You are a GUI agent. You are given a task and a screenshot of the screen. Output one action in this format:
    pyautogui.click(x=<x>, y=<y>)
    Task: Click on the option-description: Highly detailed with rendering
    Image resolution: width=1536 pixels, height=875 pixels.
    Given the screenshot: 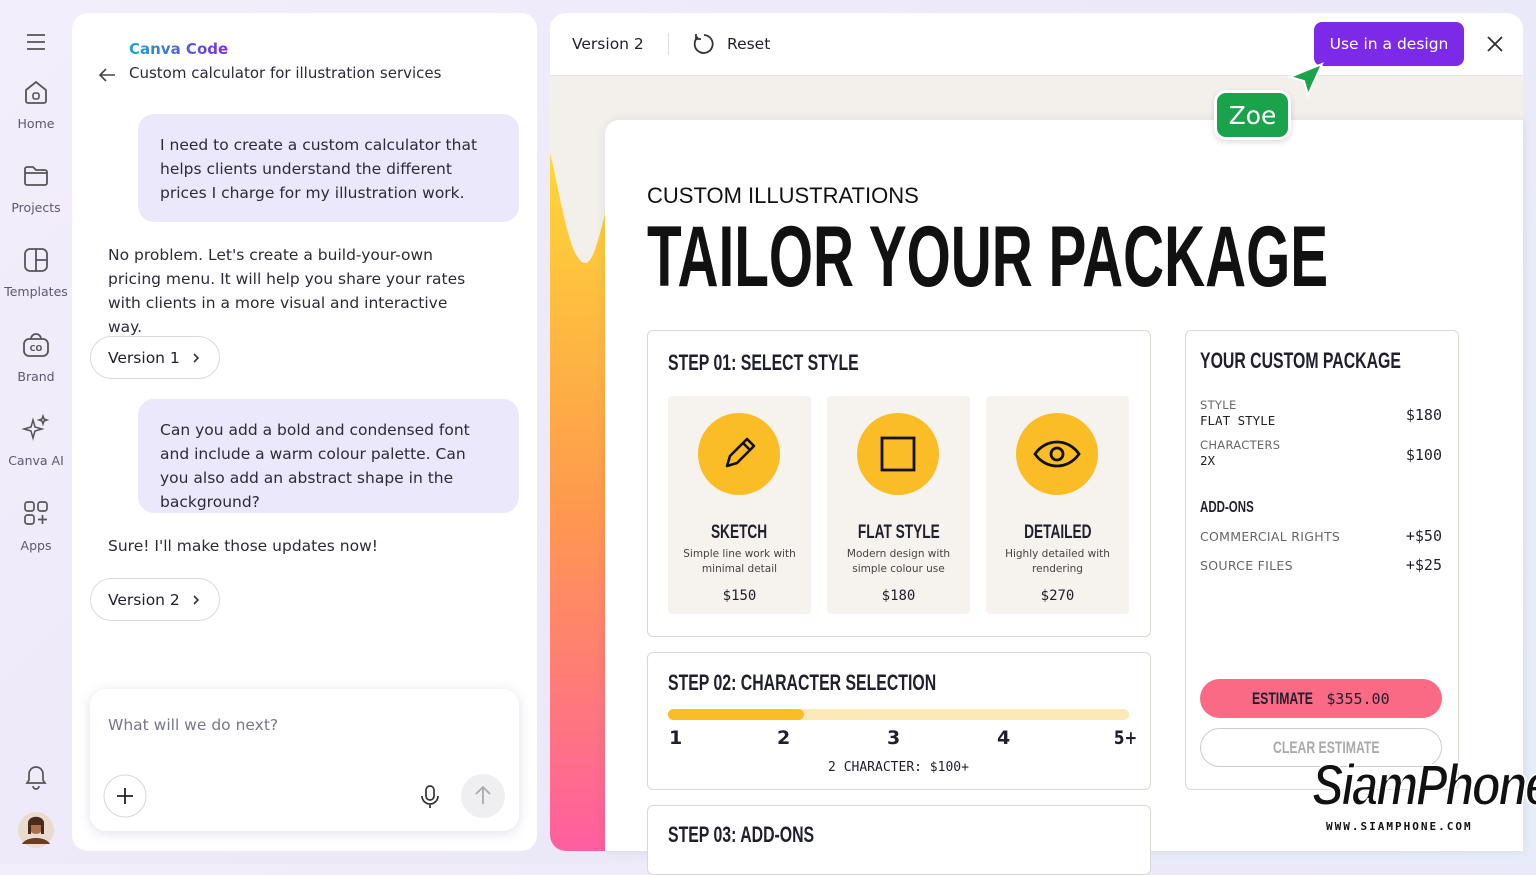 What is the action you would take?
    pyautogui.click(x=1057, y=561)
    